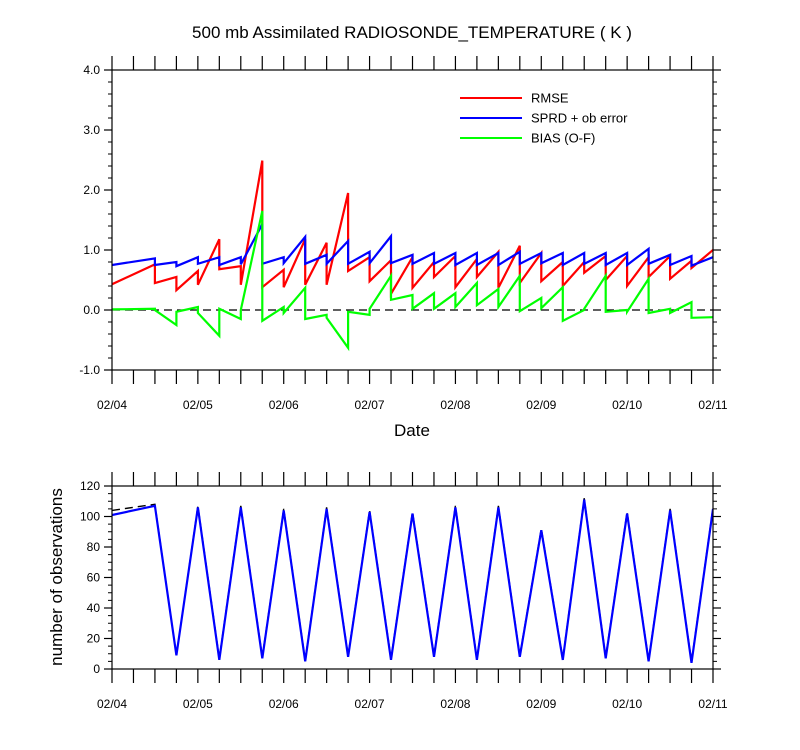 Image resolution: width=800 pixels, height=750 pixels. I want to click on top-x-tick-label: 02/09, so click(541, 405).